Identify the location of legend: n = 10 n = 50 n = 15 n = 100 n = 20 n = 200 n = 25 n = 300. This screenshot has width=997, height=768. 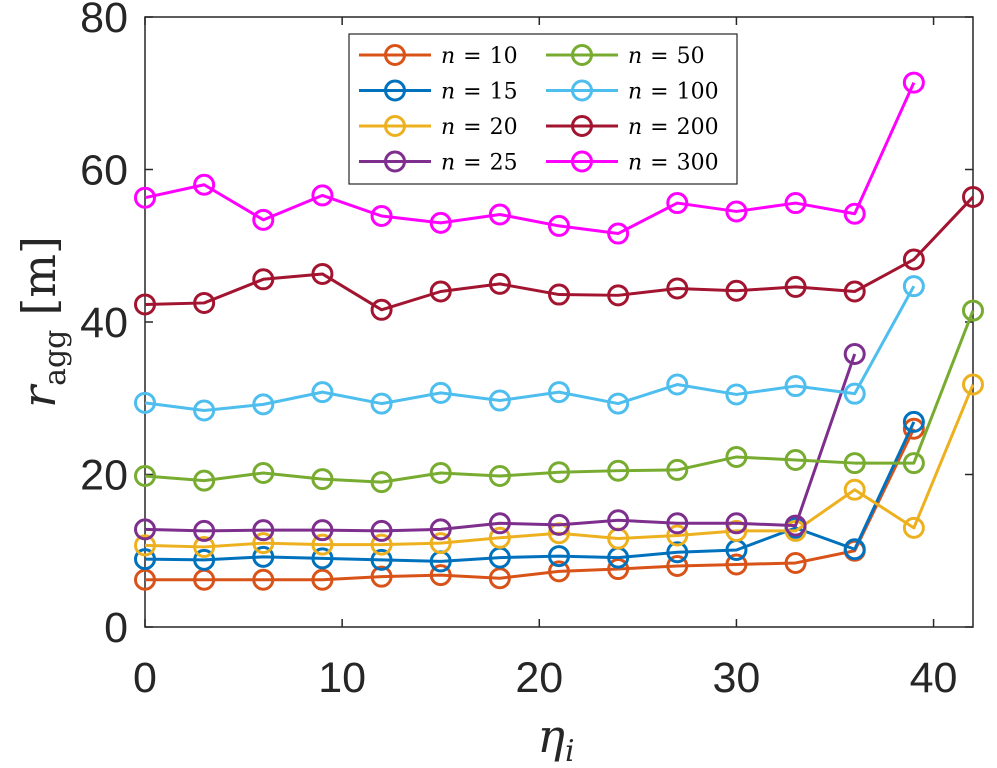
(543, 109).